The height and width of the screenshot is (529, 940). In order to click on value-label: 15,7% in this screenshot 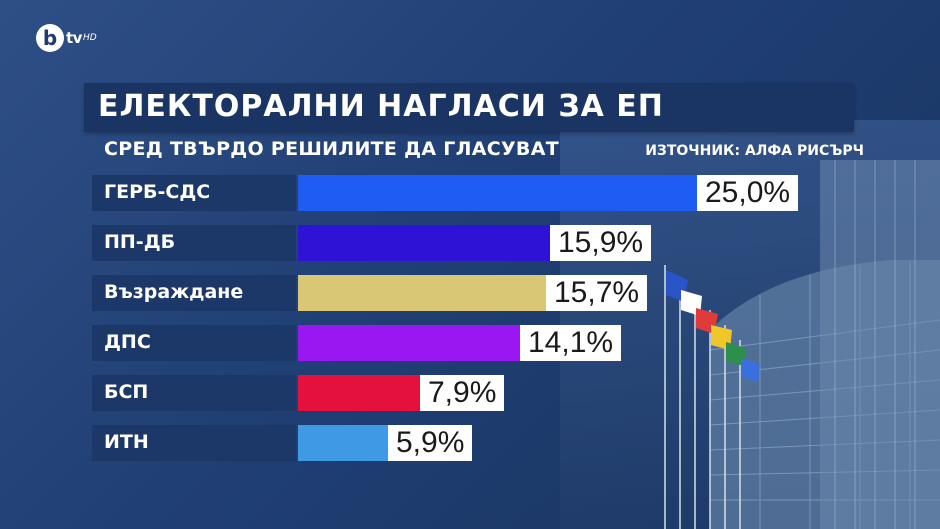, I will do `click(597, 293)`.